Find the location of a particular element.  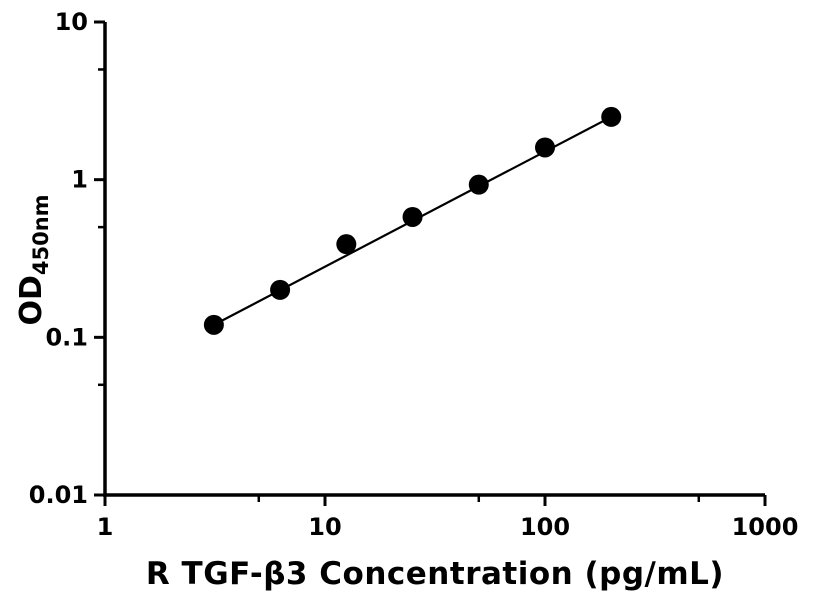

x-axis-label: R TGF-β3 Concentration (pg/mL) is located at coordinates (435, 574).